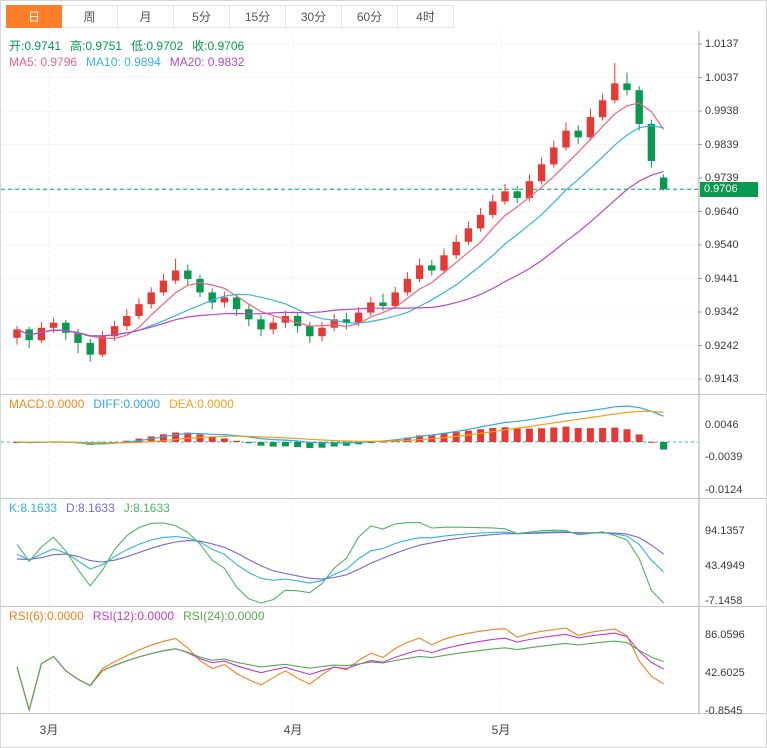 This screenshot has width=767, height=748. What do you see at coordinates (90, 508) in the screenshot?
I see `d-value: D:8.1633` at bounding box center [90, 508].